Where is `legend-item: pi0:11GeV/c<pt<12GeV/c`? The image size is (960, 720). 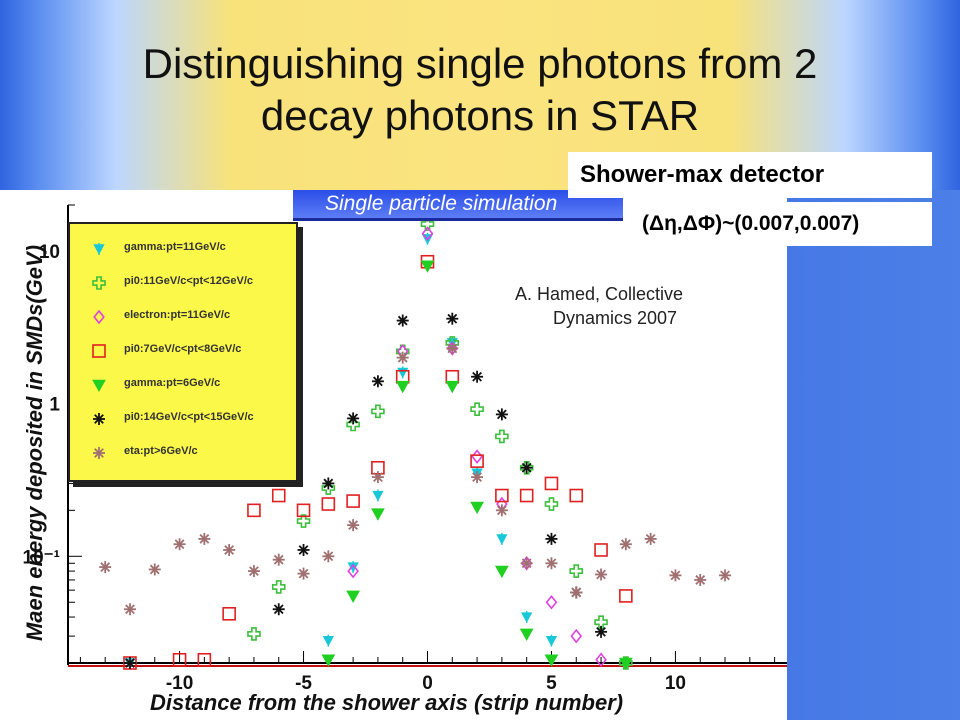
legend-item: pi0:11GeV/c<pt<12GeV/c is located at coordinates (183, 283).